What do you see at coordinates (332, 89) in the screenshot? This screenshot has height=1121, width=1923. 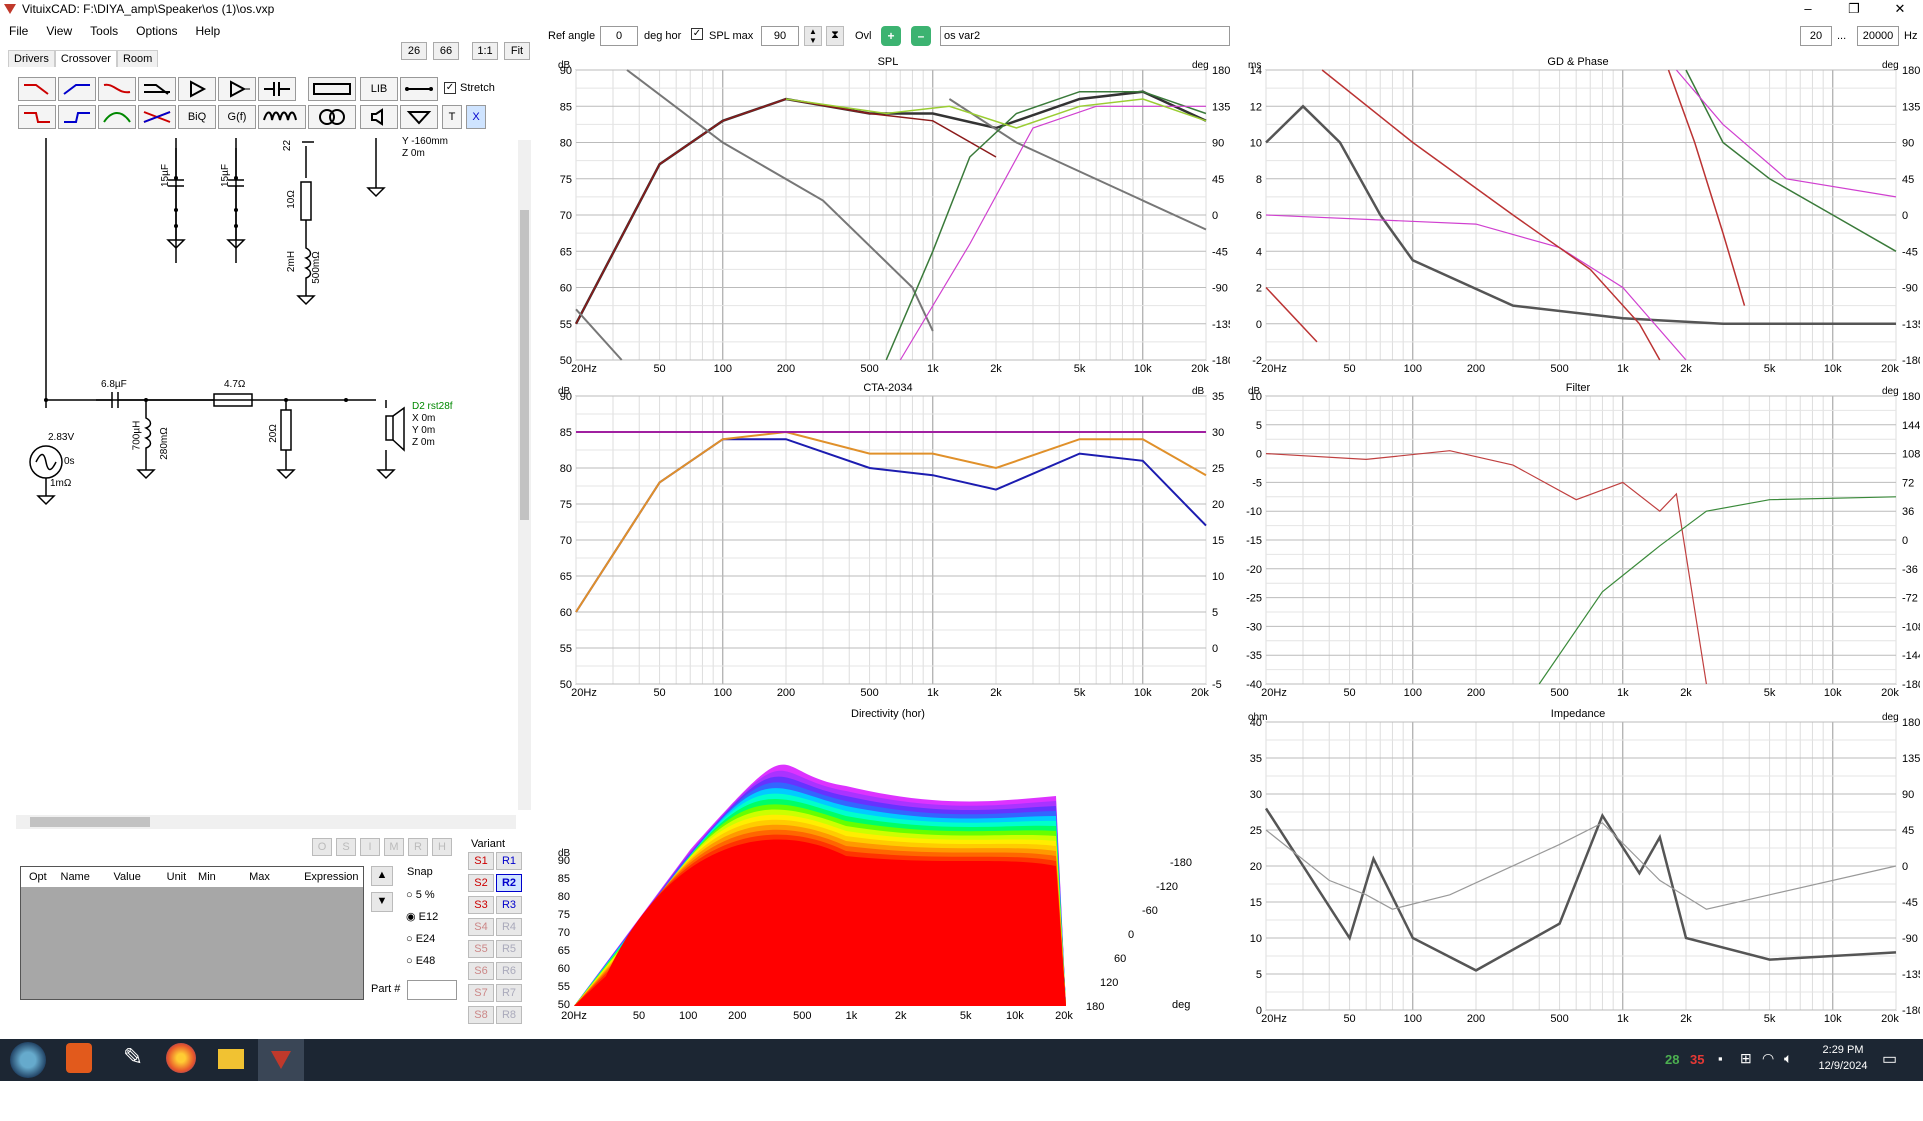 I see `resistor-button` at bounding box center [332, 89].